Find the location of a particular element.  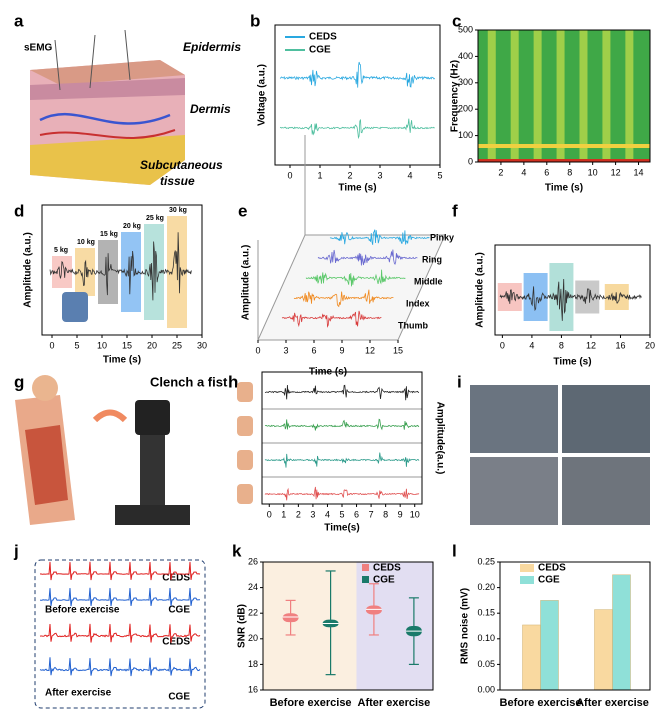

y-tick-label: 400 is located at coordinates (465, 56).